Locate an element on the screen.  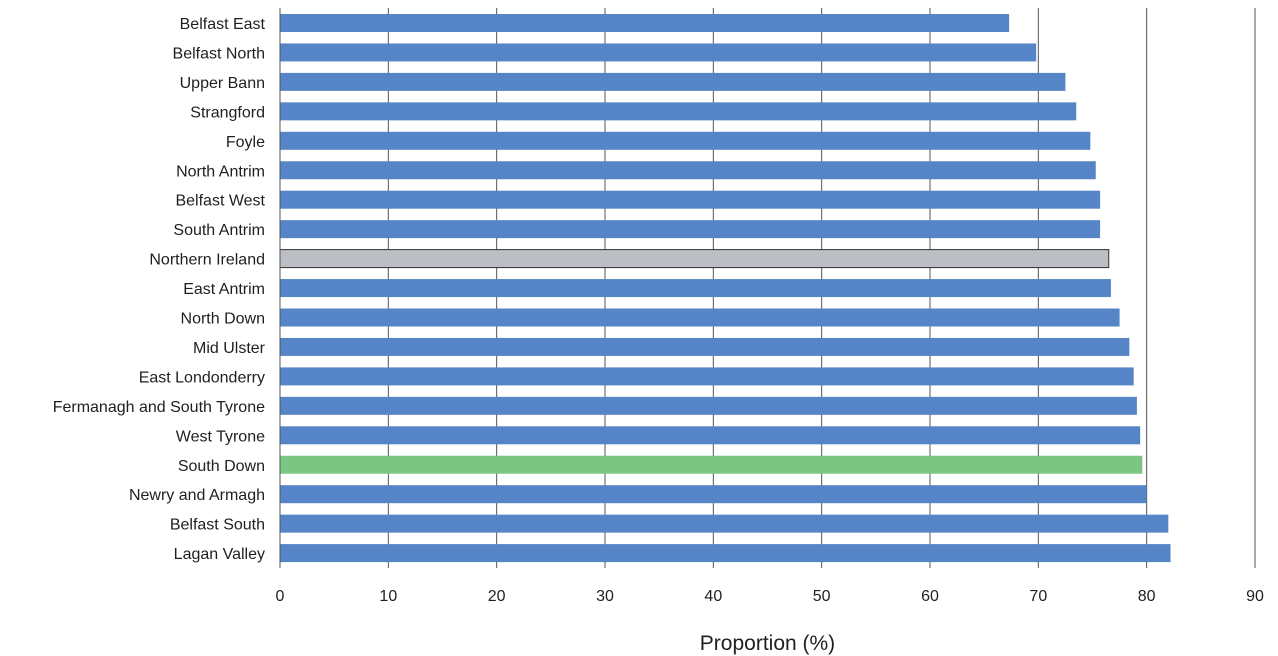
bar-belfast-south is located at coordinates (724, 523).